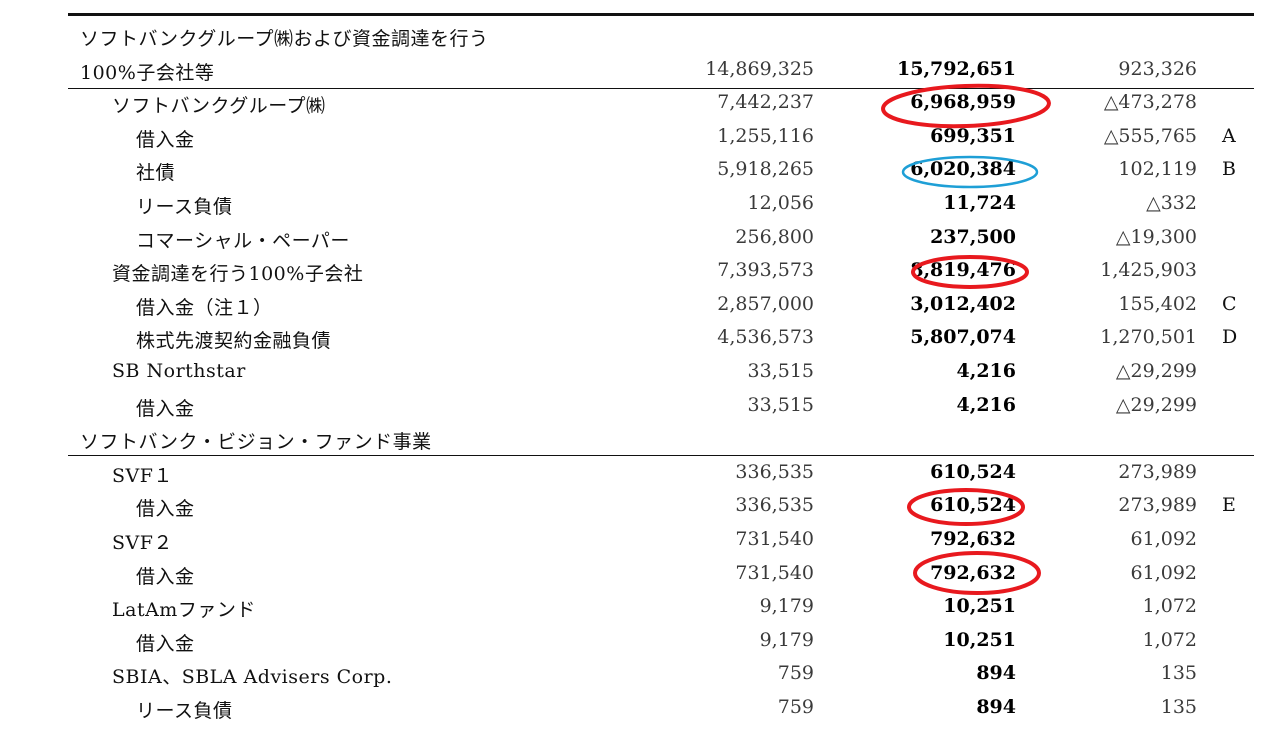  What do you see at coordinates (243, 240) in the screenshot?
I see `row-label: コマーシャル・ペーパー` at bounding box center [243, 240].